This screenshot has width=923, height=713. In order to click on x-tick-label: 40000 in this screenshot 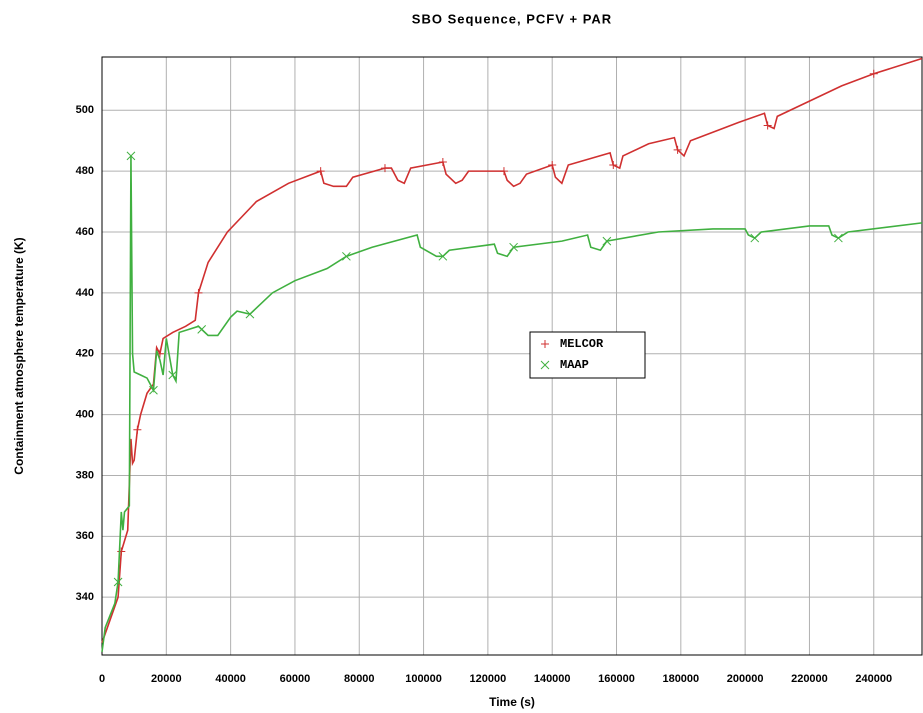, I will do `click(230, 679)`.